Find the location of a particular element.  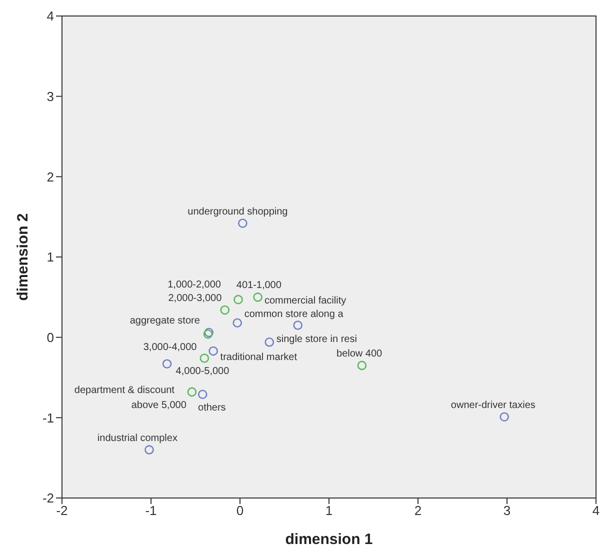

annotation: below 400 is located at coordinates (359, 354).